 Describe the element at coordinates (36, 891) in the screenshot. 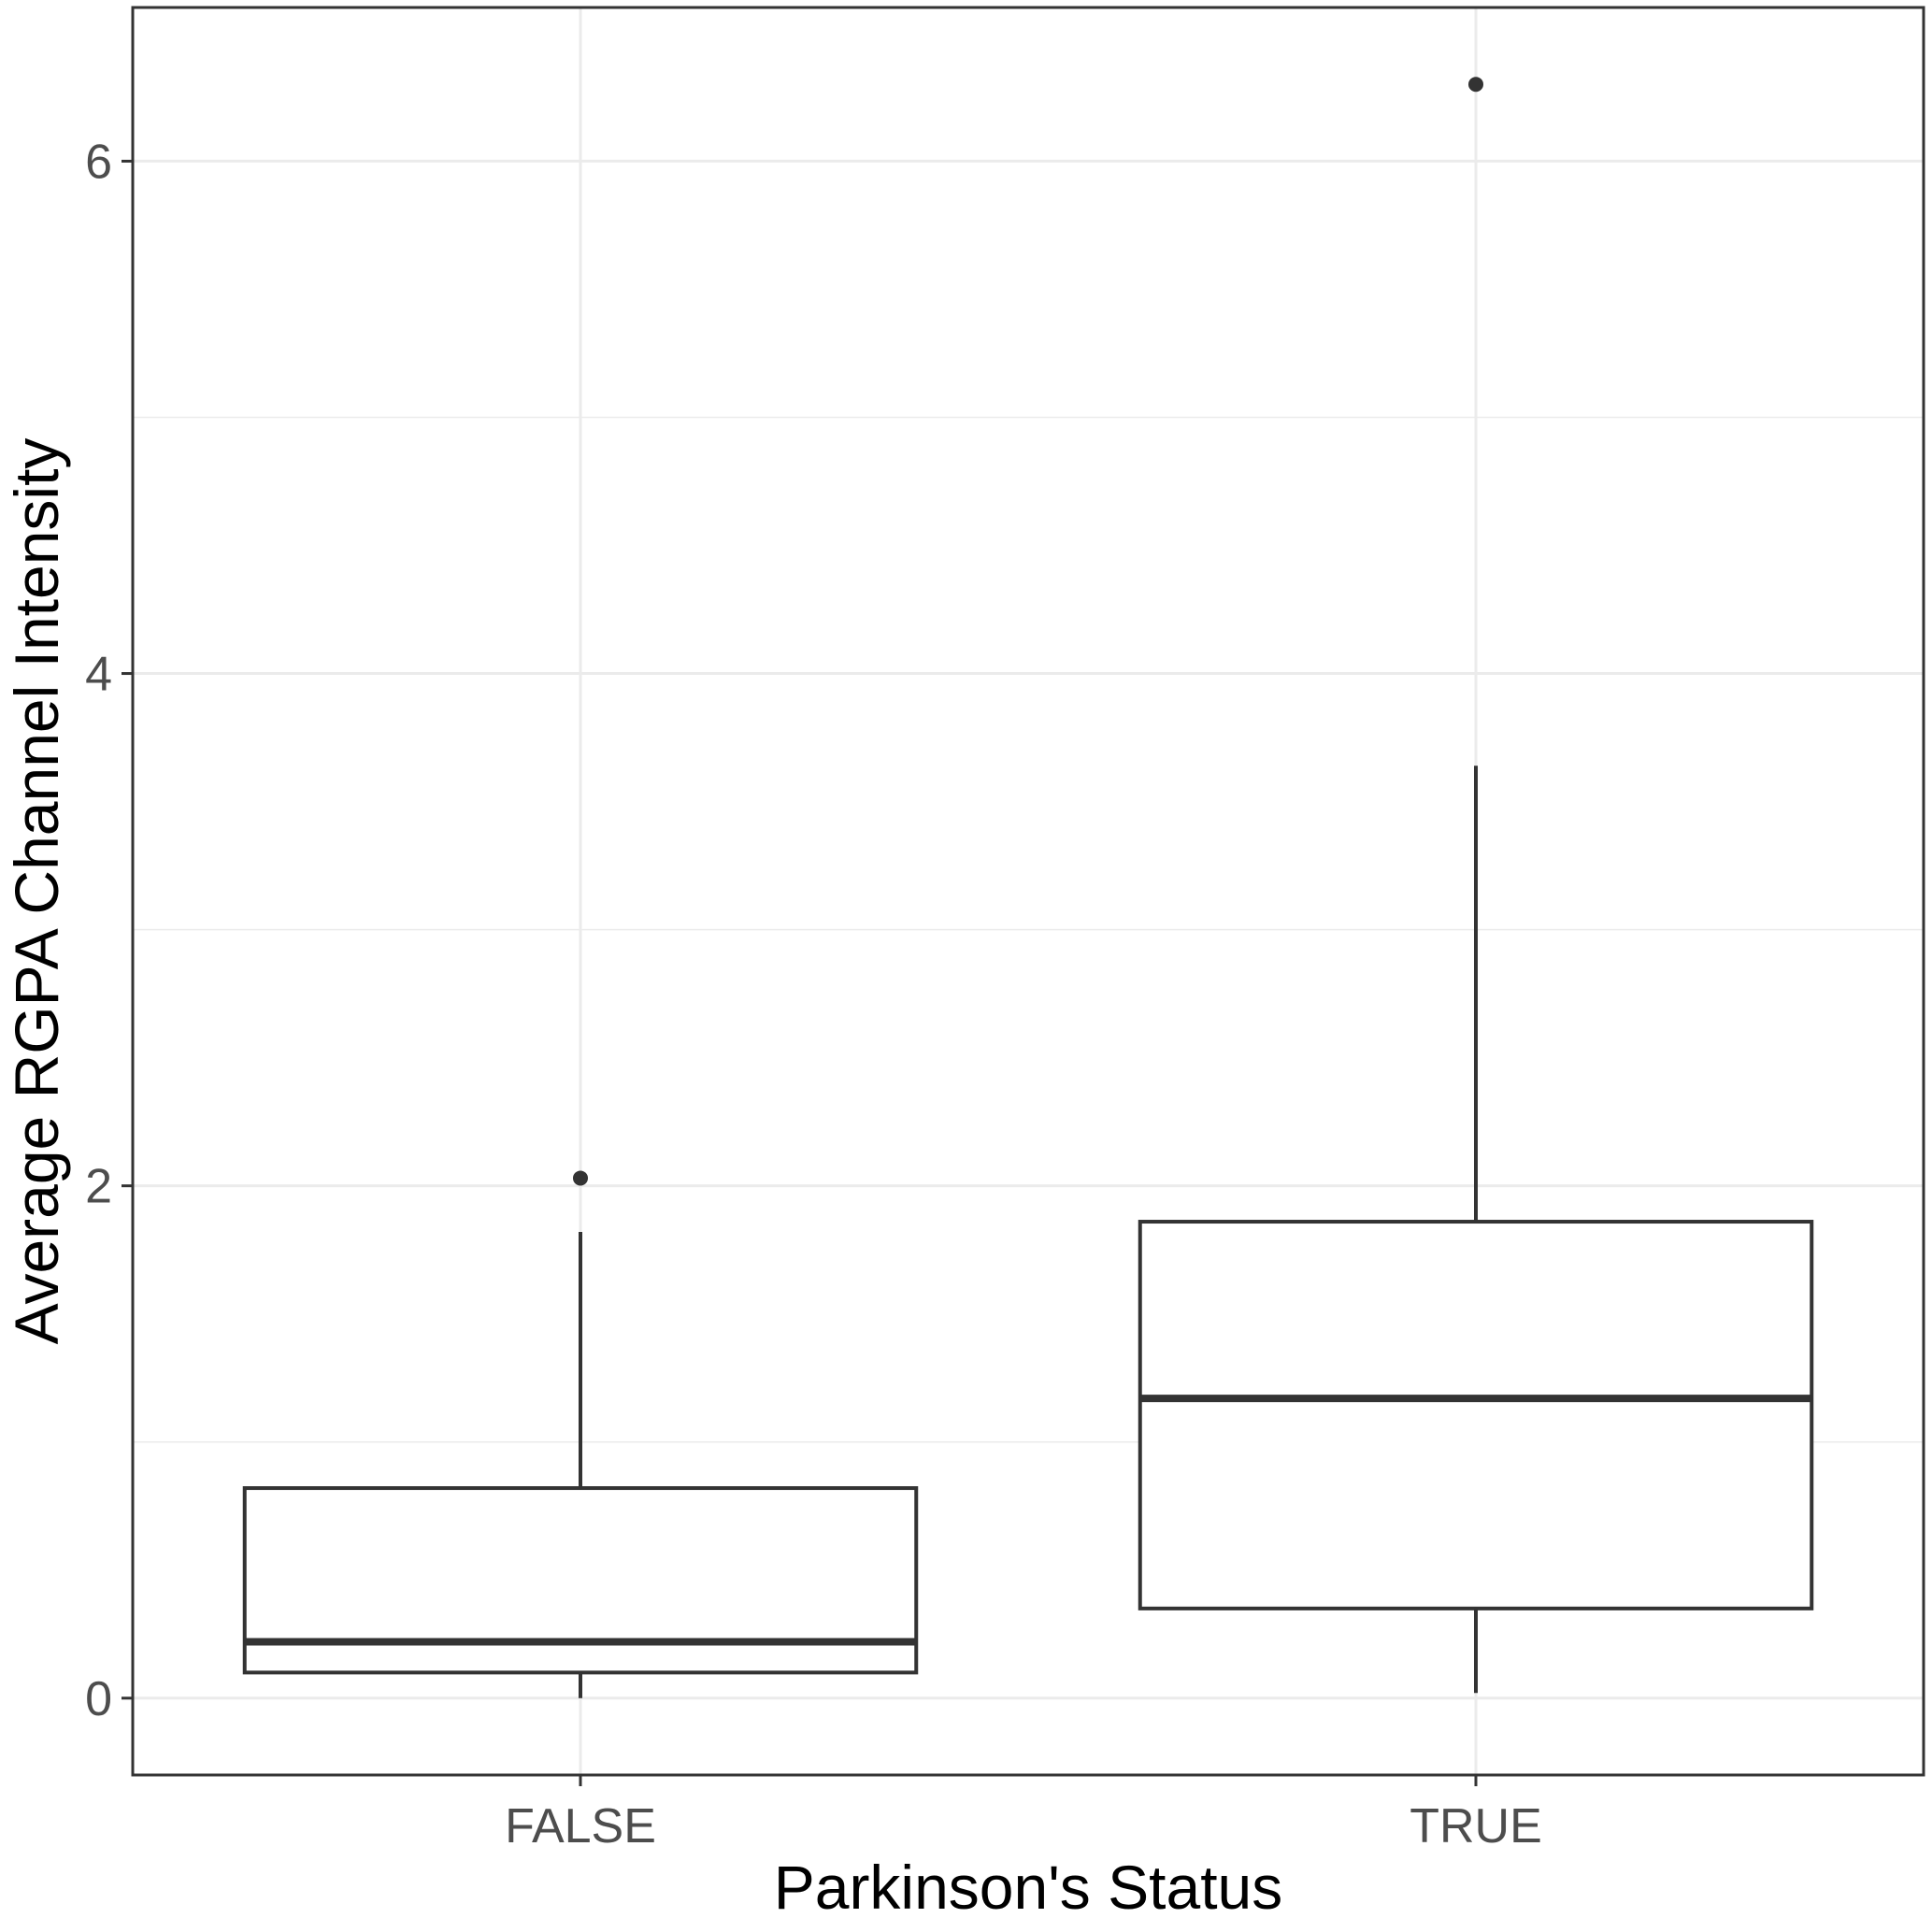

I see `y-axis-title: Average RGPA Channel Intensity` at that location.